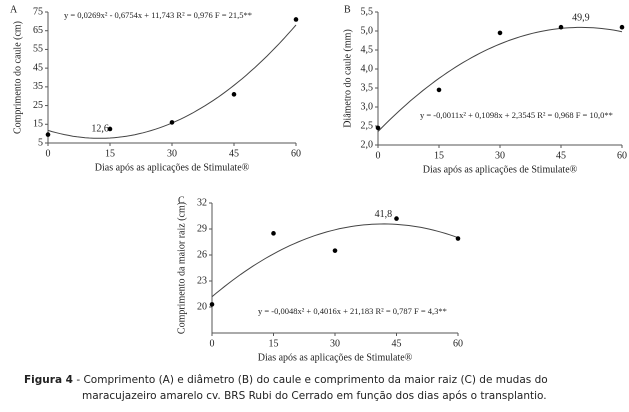 Image resolution: width=629 pixels, height=412 pixels. Describe the element at coordinates (202, 228) in the screenshot. I see `y-tick-label: 29` at that location.